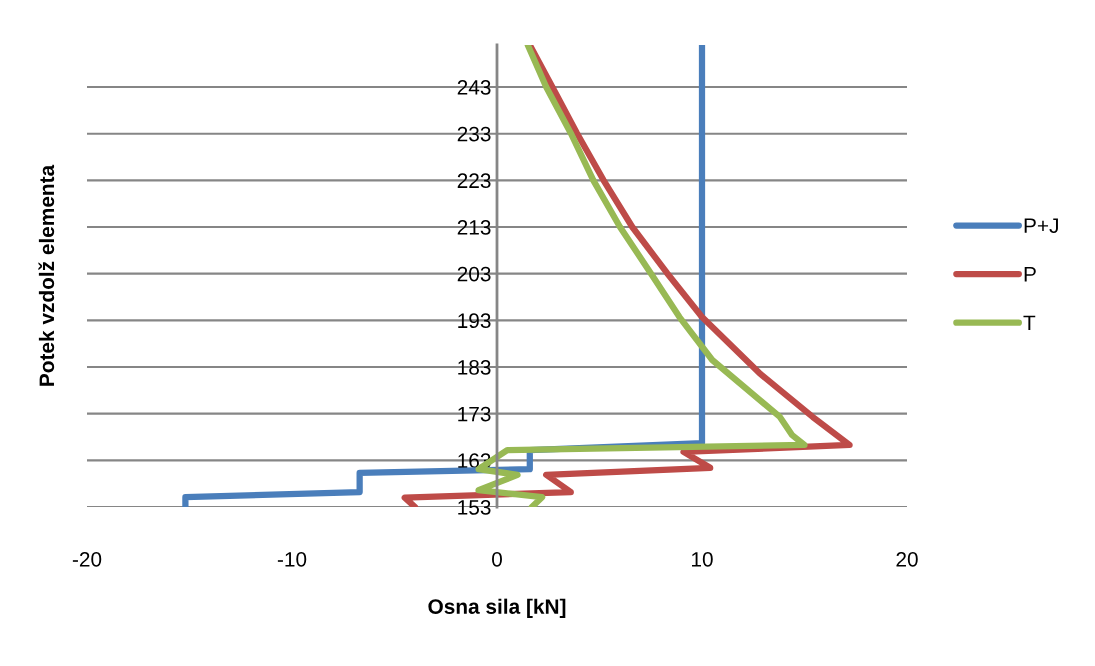  What do you see at coordinates (1041, 226) in the screenshot?
I see `legend-label: P+J` at bounding box center [1041, 226].